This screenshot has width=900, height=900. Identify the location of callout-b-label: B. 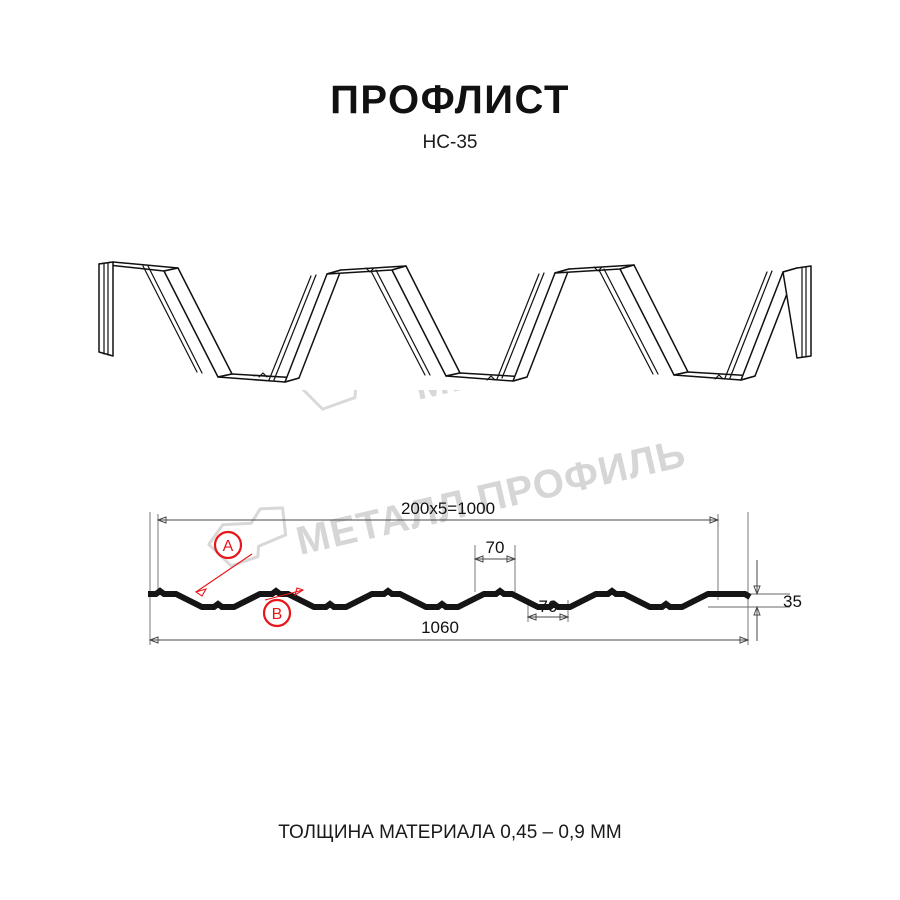
(277, 614).